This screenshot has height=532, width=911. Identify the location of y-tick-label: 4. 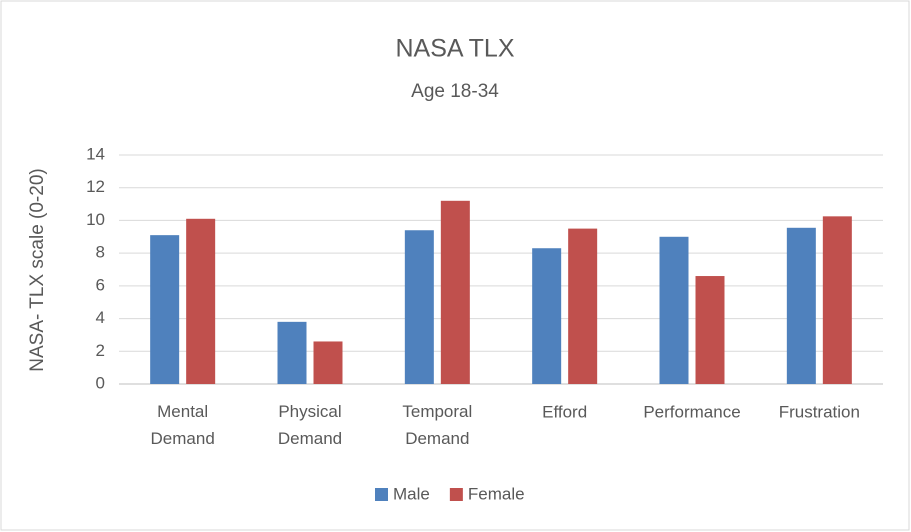
(100, 317).